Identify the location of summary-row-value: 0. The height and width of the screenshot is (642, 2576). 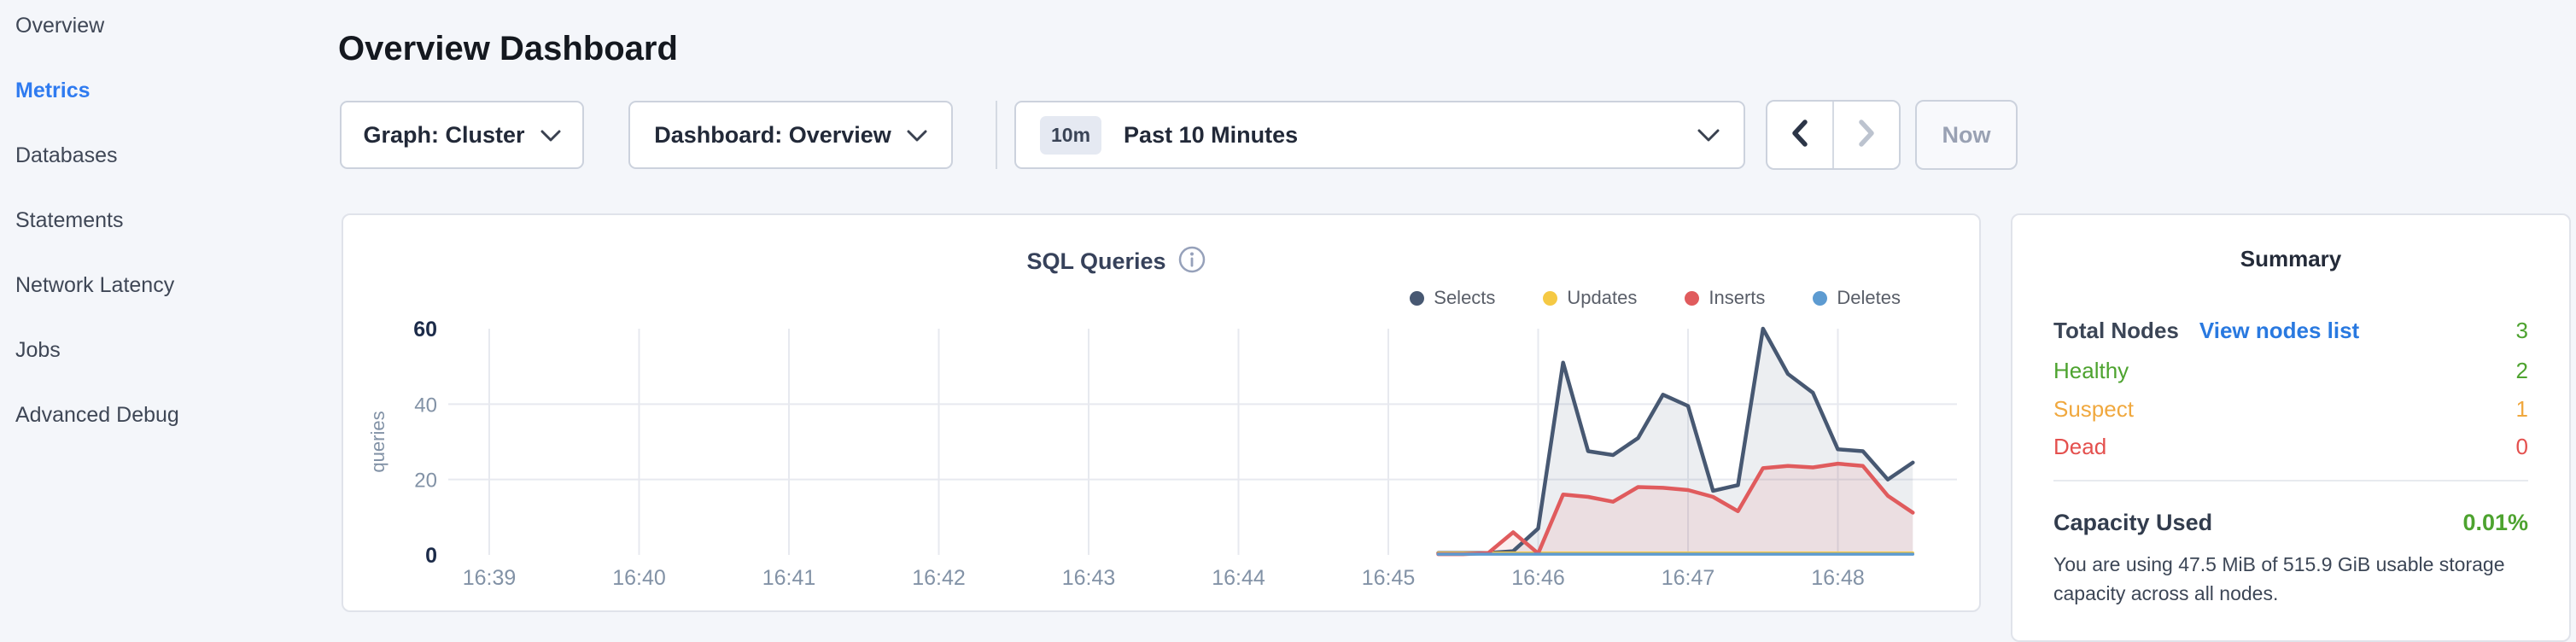
(2521, 446).